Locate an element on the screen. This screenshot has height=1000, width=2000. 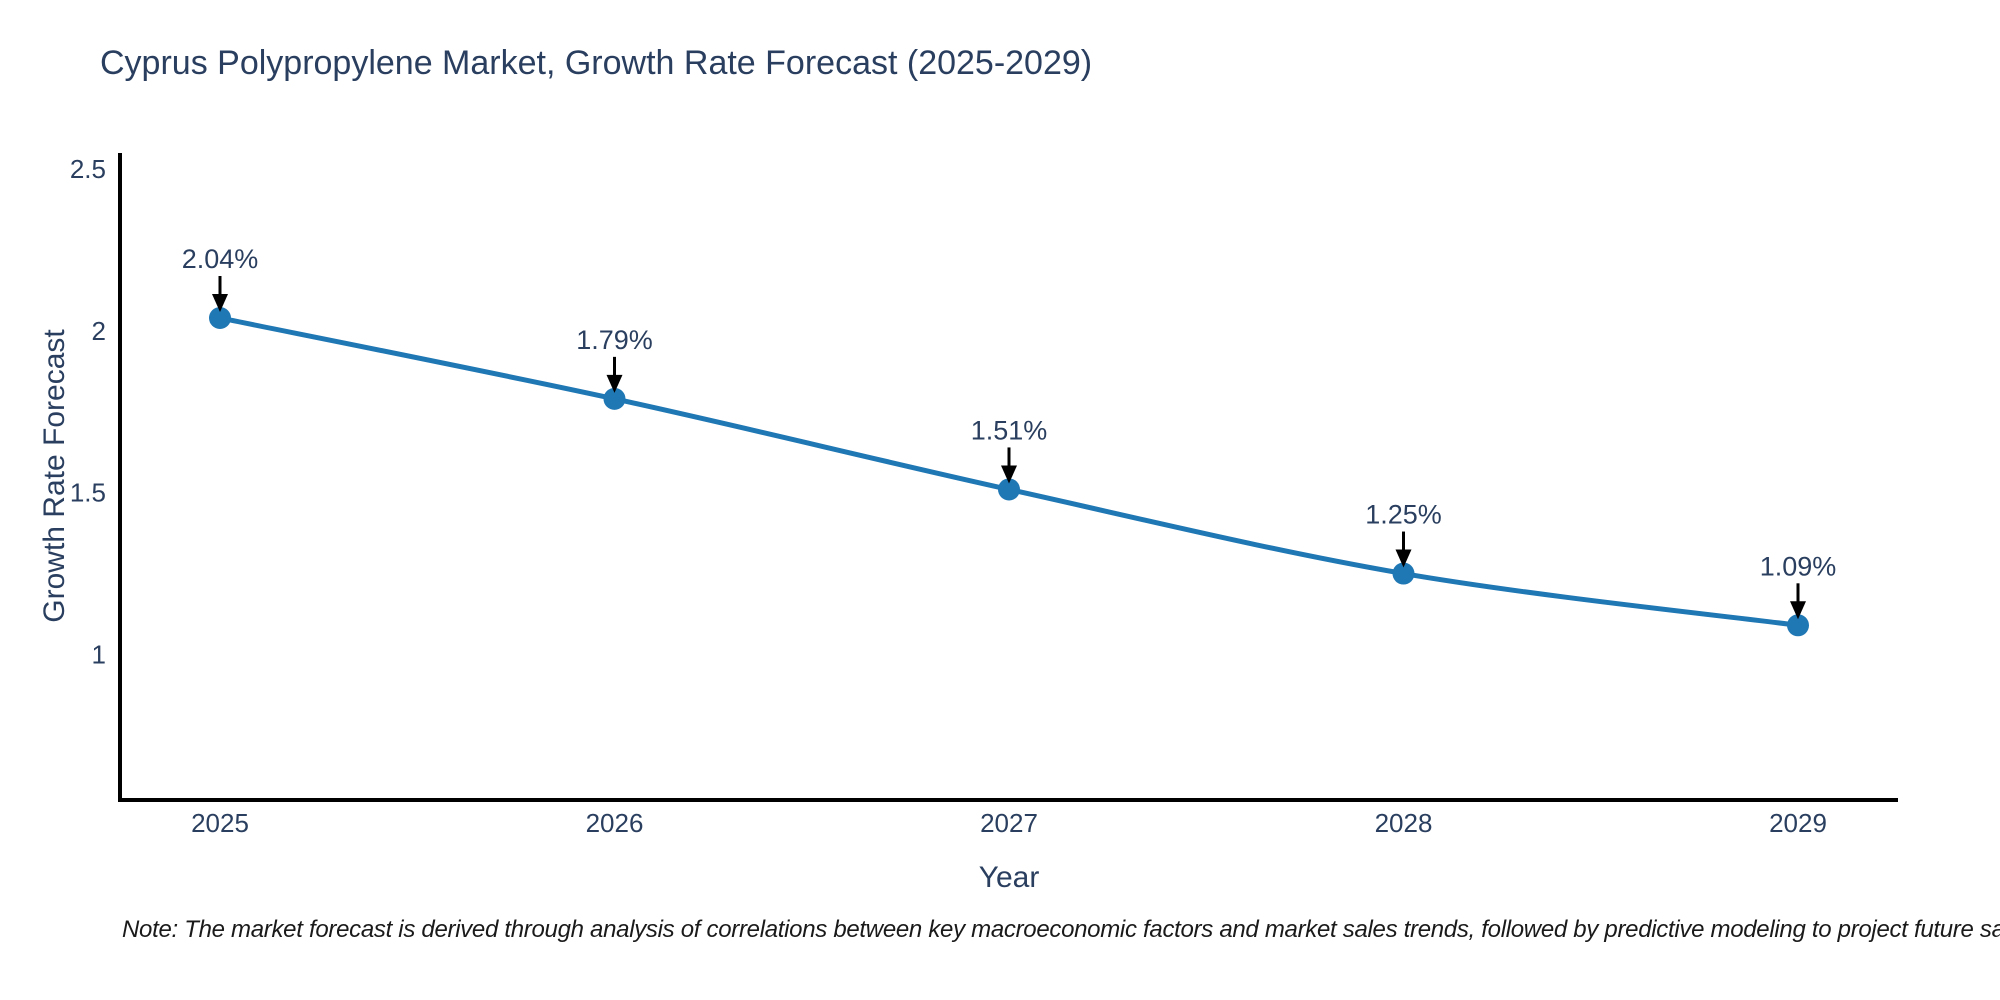
x-tick-label: 2027 is located at coordinates (1009, 823).